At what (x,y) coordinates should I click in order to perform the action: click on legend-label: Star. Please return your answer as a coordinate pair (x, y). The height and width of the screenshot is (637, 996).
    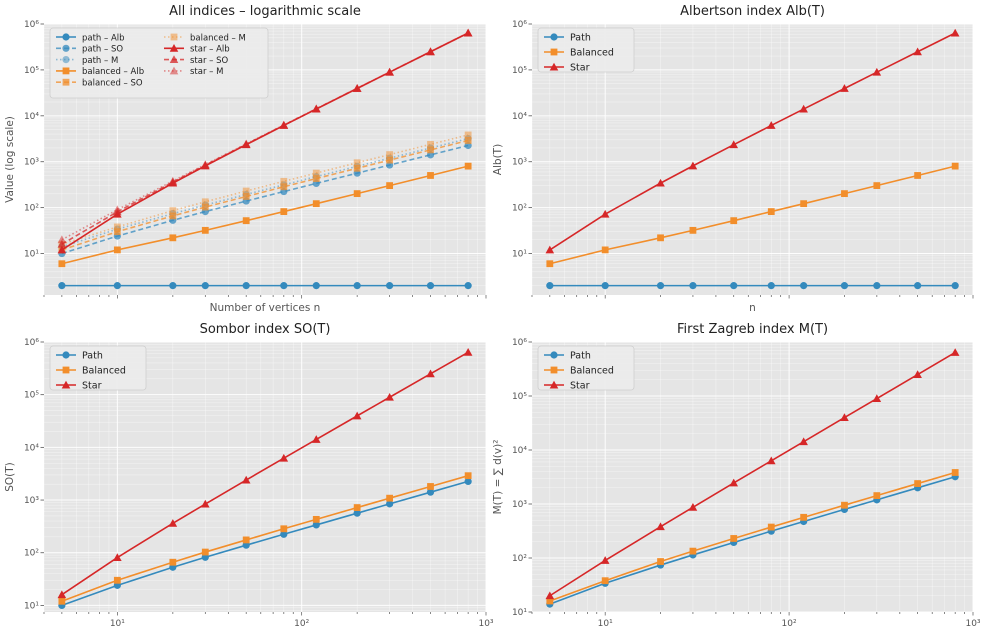
    Looking at the image, I should click on (580, 385).